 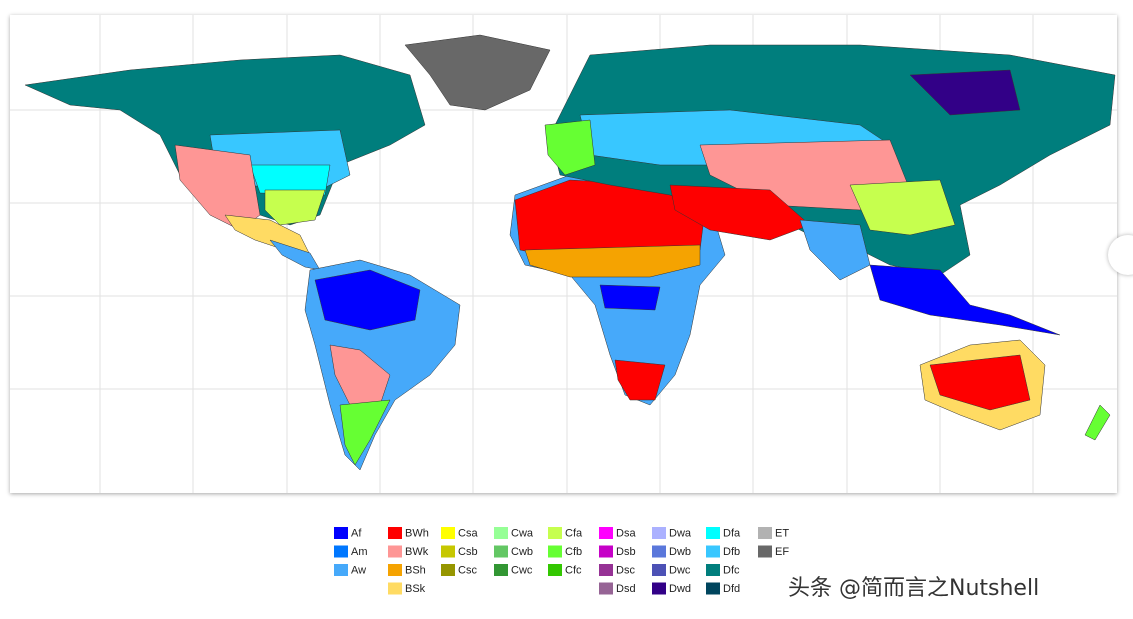 I want to click on legend-label: Cfc, so click(x=573, y=570).